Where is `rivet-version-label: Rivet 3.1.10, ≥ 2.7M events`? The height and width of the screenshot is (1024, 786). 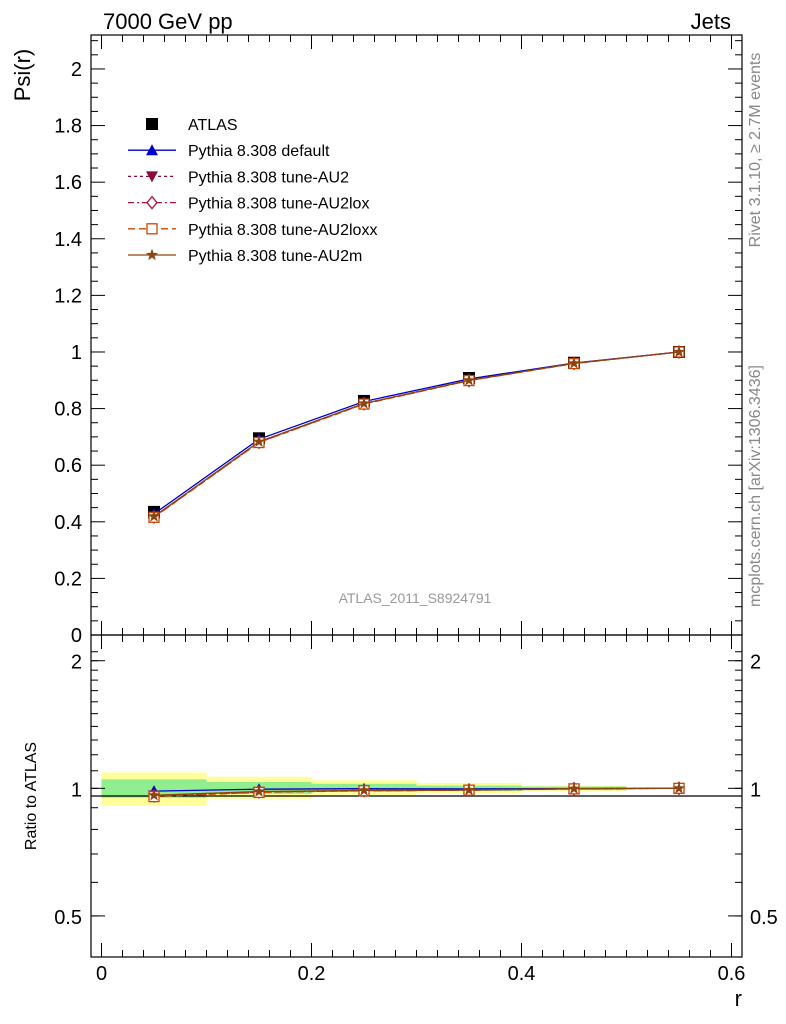 rivet-version-label: Rivet 3.1.10, ≥ 2.7M events is located at coordinates (755, 150).